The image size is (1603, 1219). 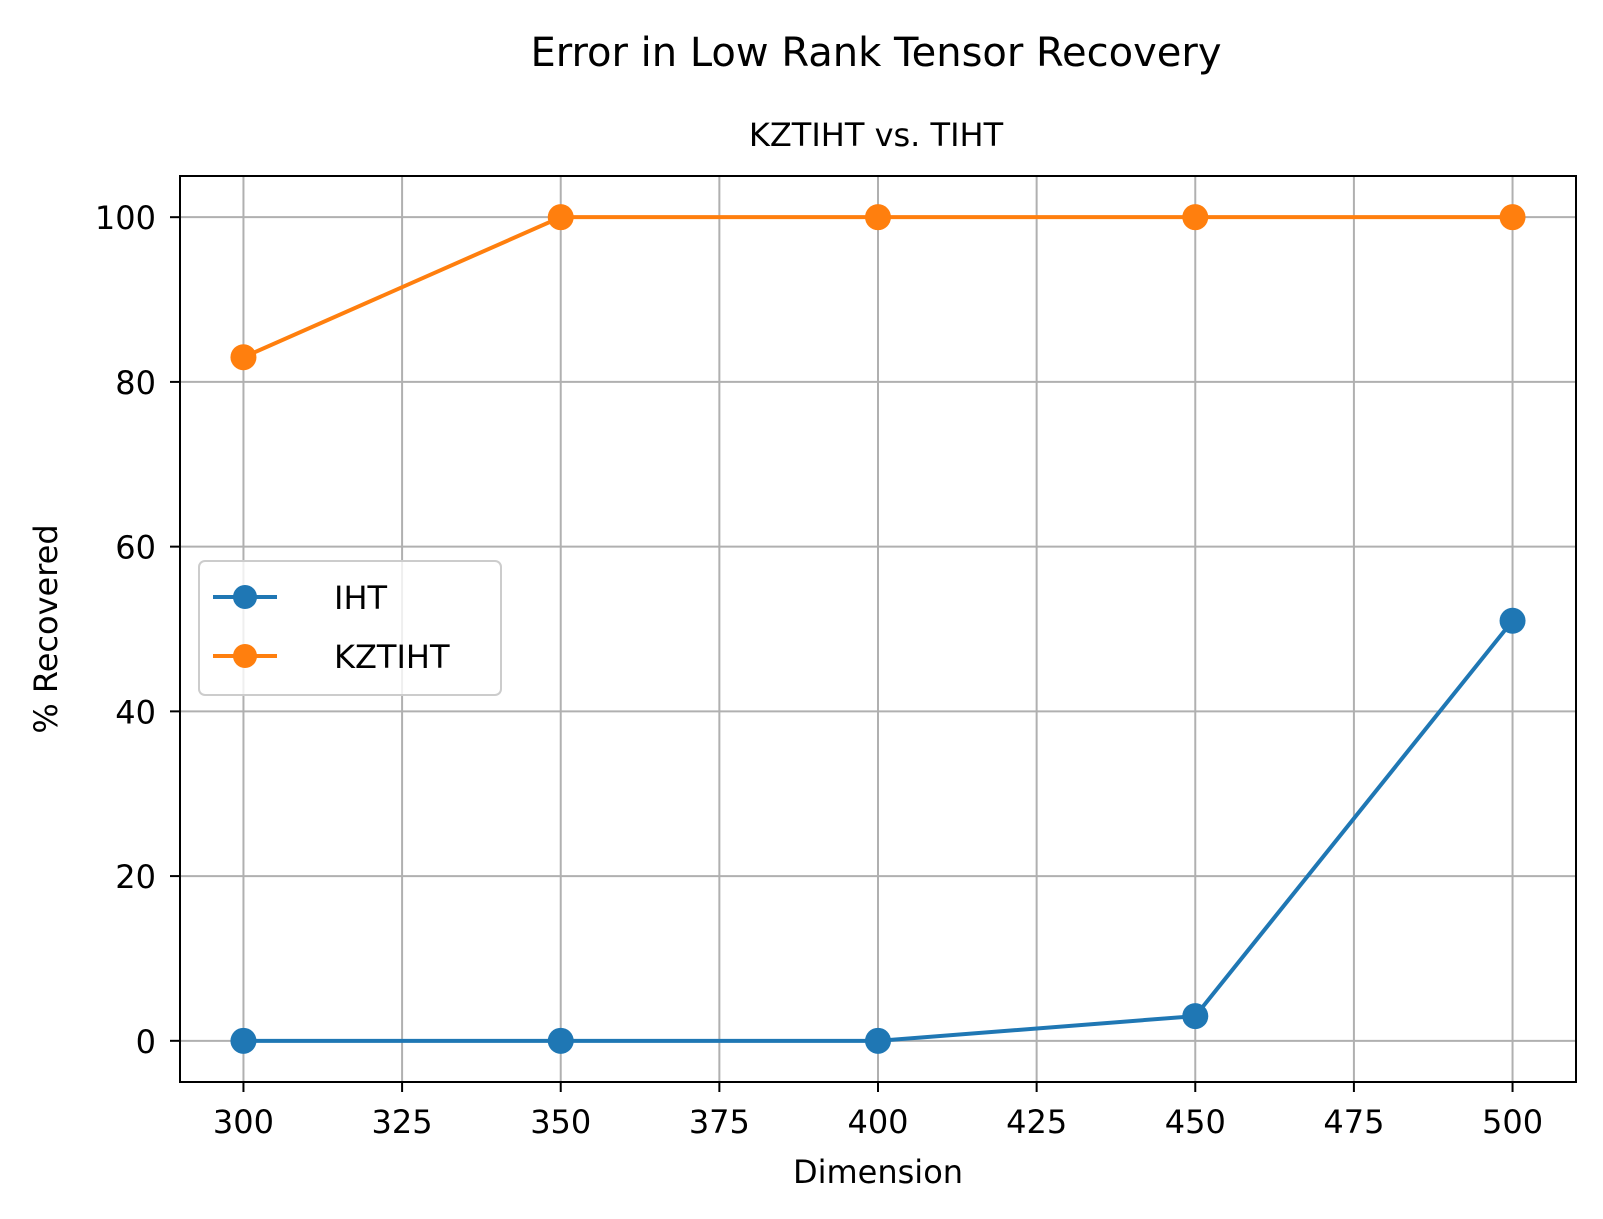 I want to click on y-tick-label: 40, so click(x=135, y=712).